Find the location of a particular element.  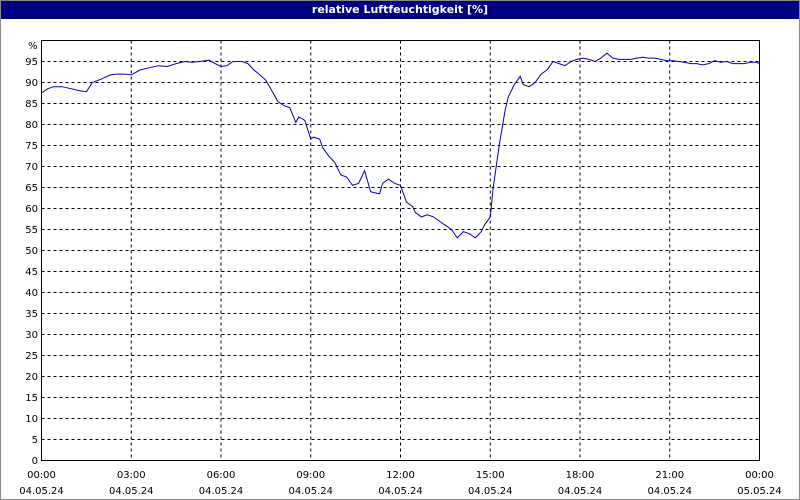

x-tick-date-label: 05.05.24 is located at coordinates (759, 491).